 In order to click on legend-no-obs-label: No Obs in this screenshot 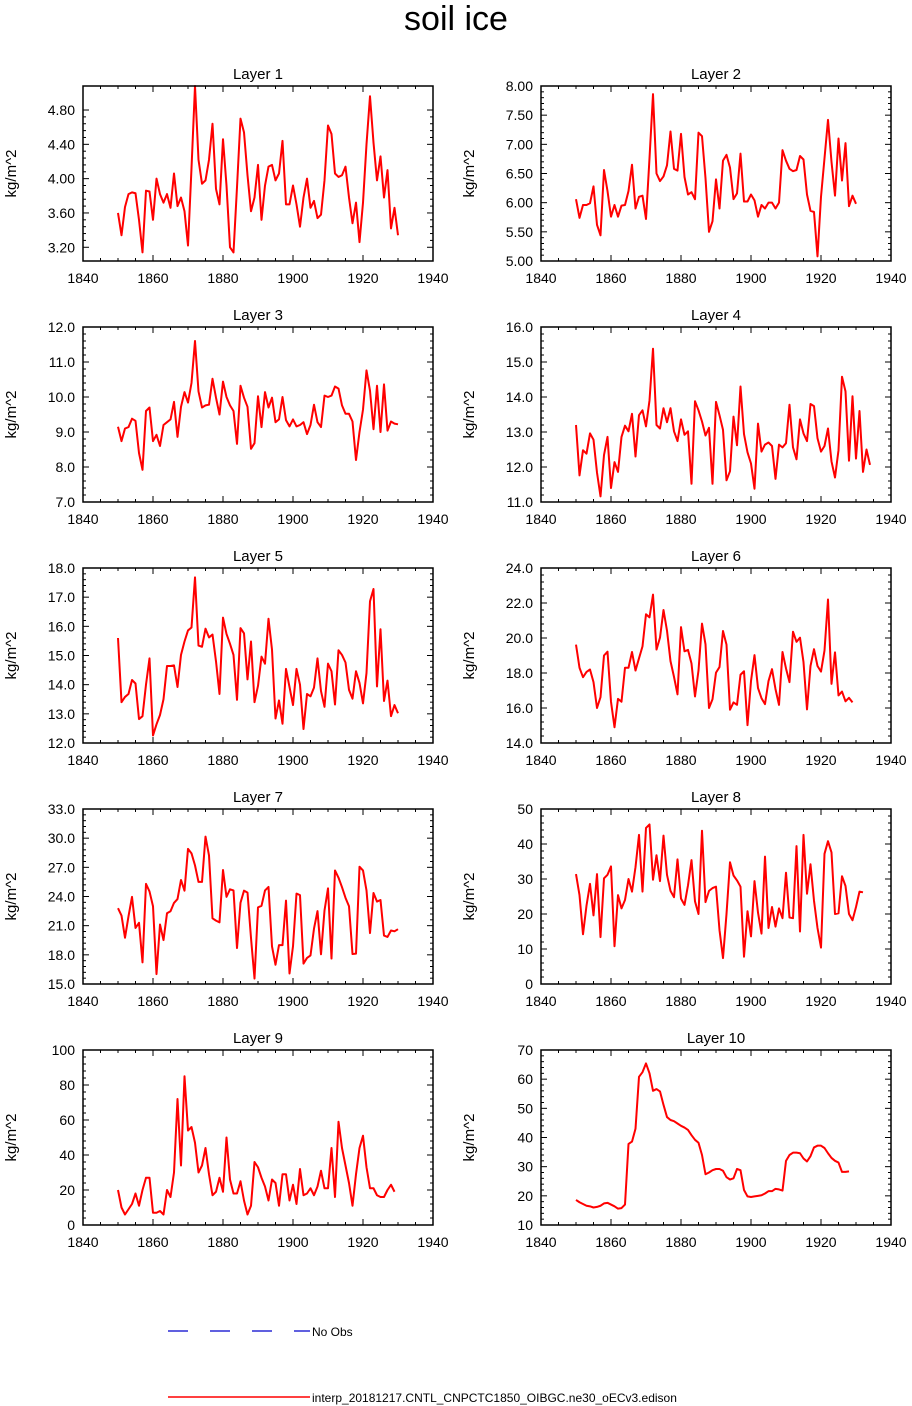, I will do `click(332, 1332)`.